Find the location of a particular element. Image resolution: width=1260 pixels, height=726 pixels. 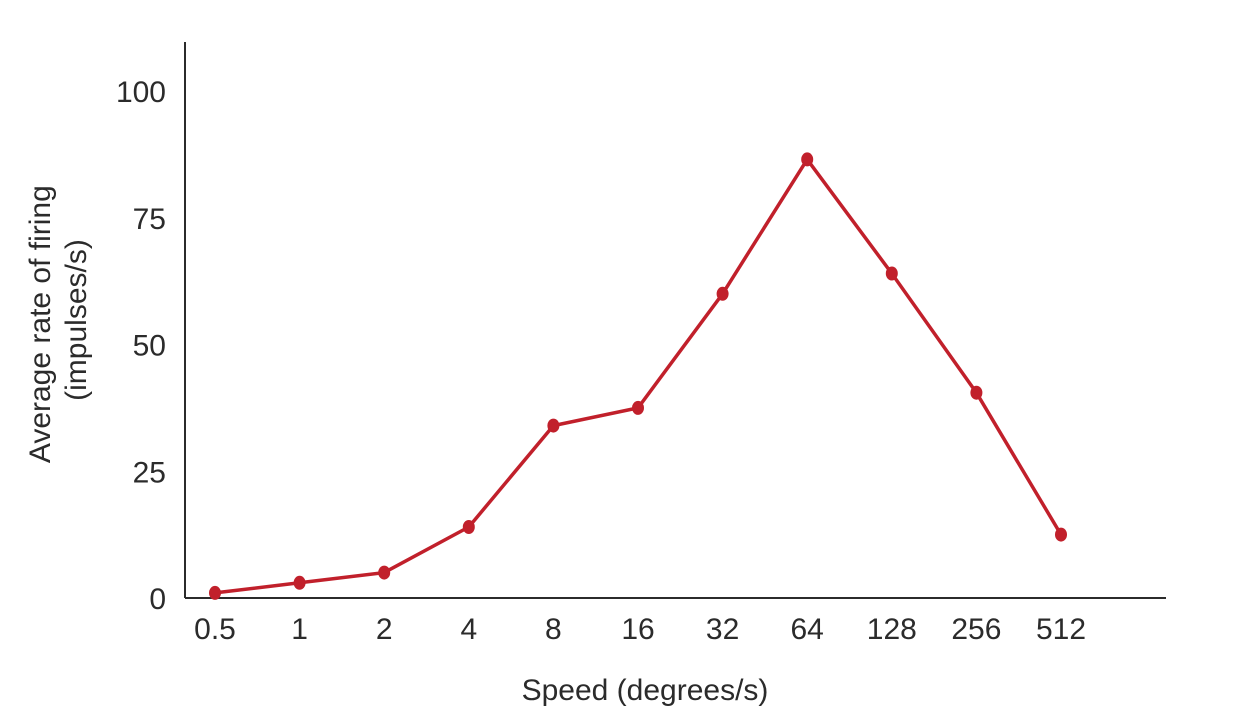

x-tick-label: 2 is located at coordinates (384, 629).